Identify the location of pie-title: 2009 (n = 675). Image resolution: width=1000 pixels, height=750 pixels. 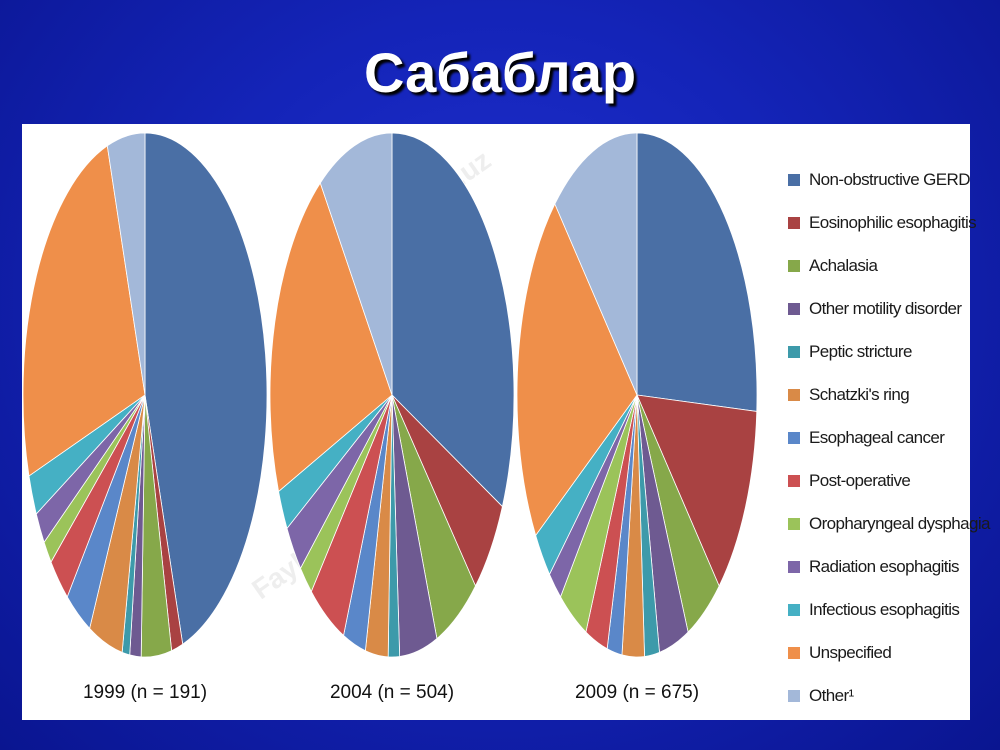
(637, 692).